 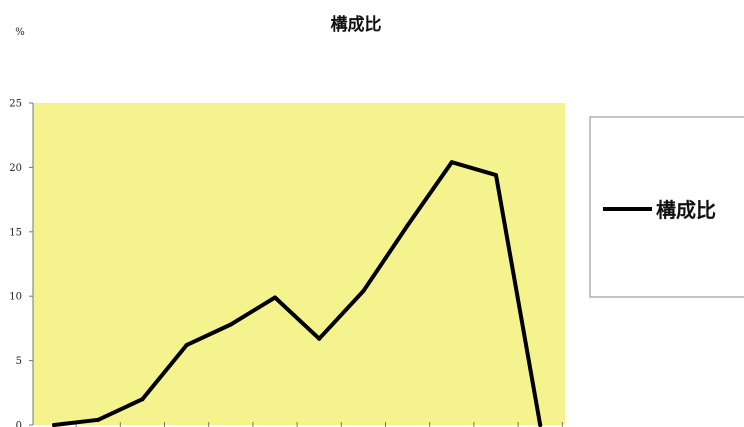 I want to click on y-tick-label: 25, so click(x=15, y=104).